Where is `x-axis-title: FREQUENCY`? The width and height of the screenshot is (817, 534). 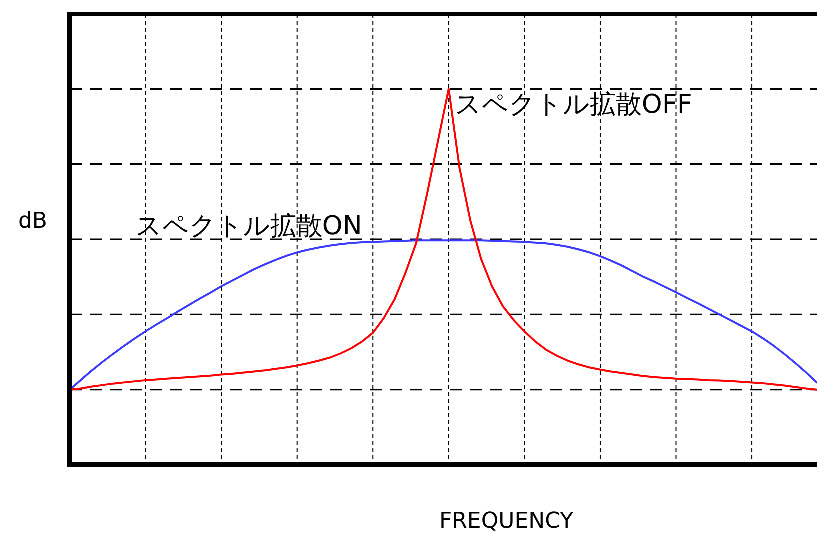
x-axis-title: FREQUENCY is located at coordinates (506, 521).